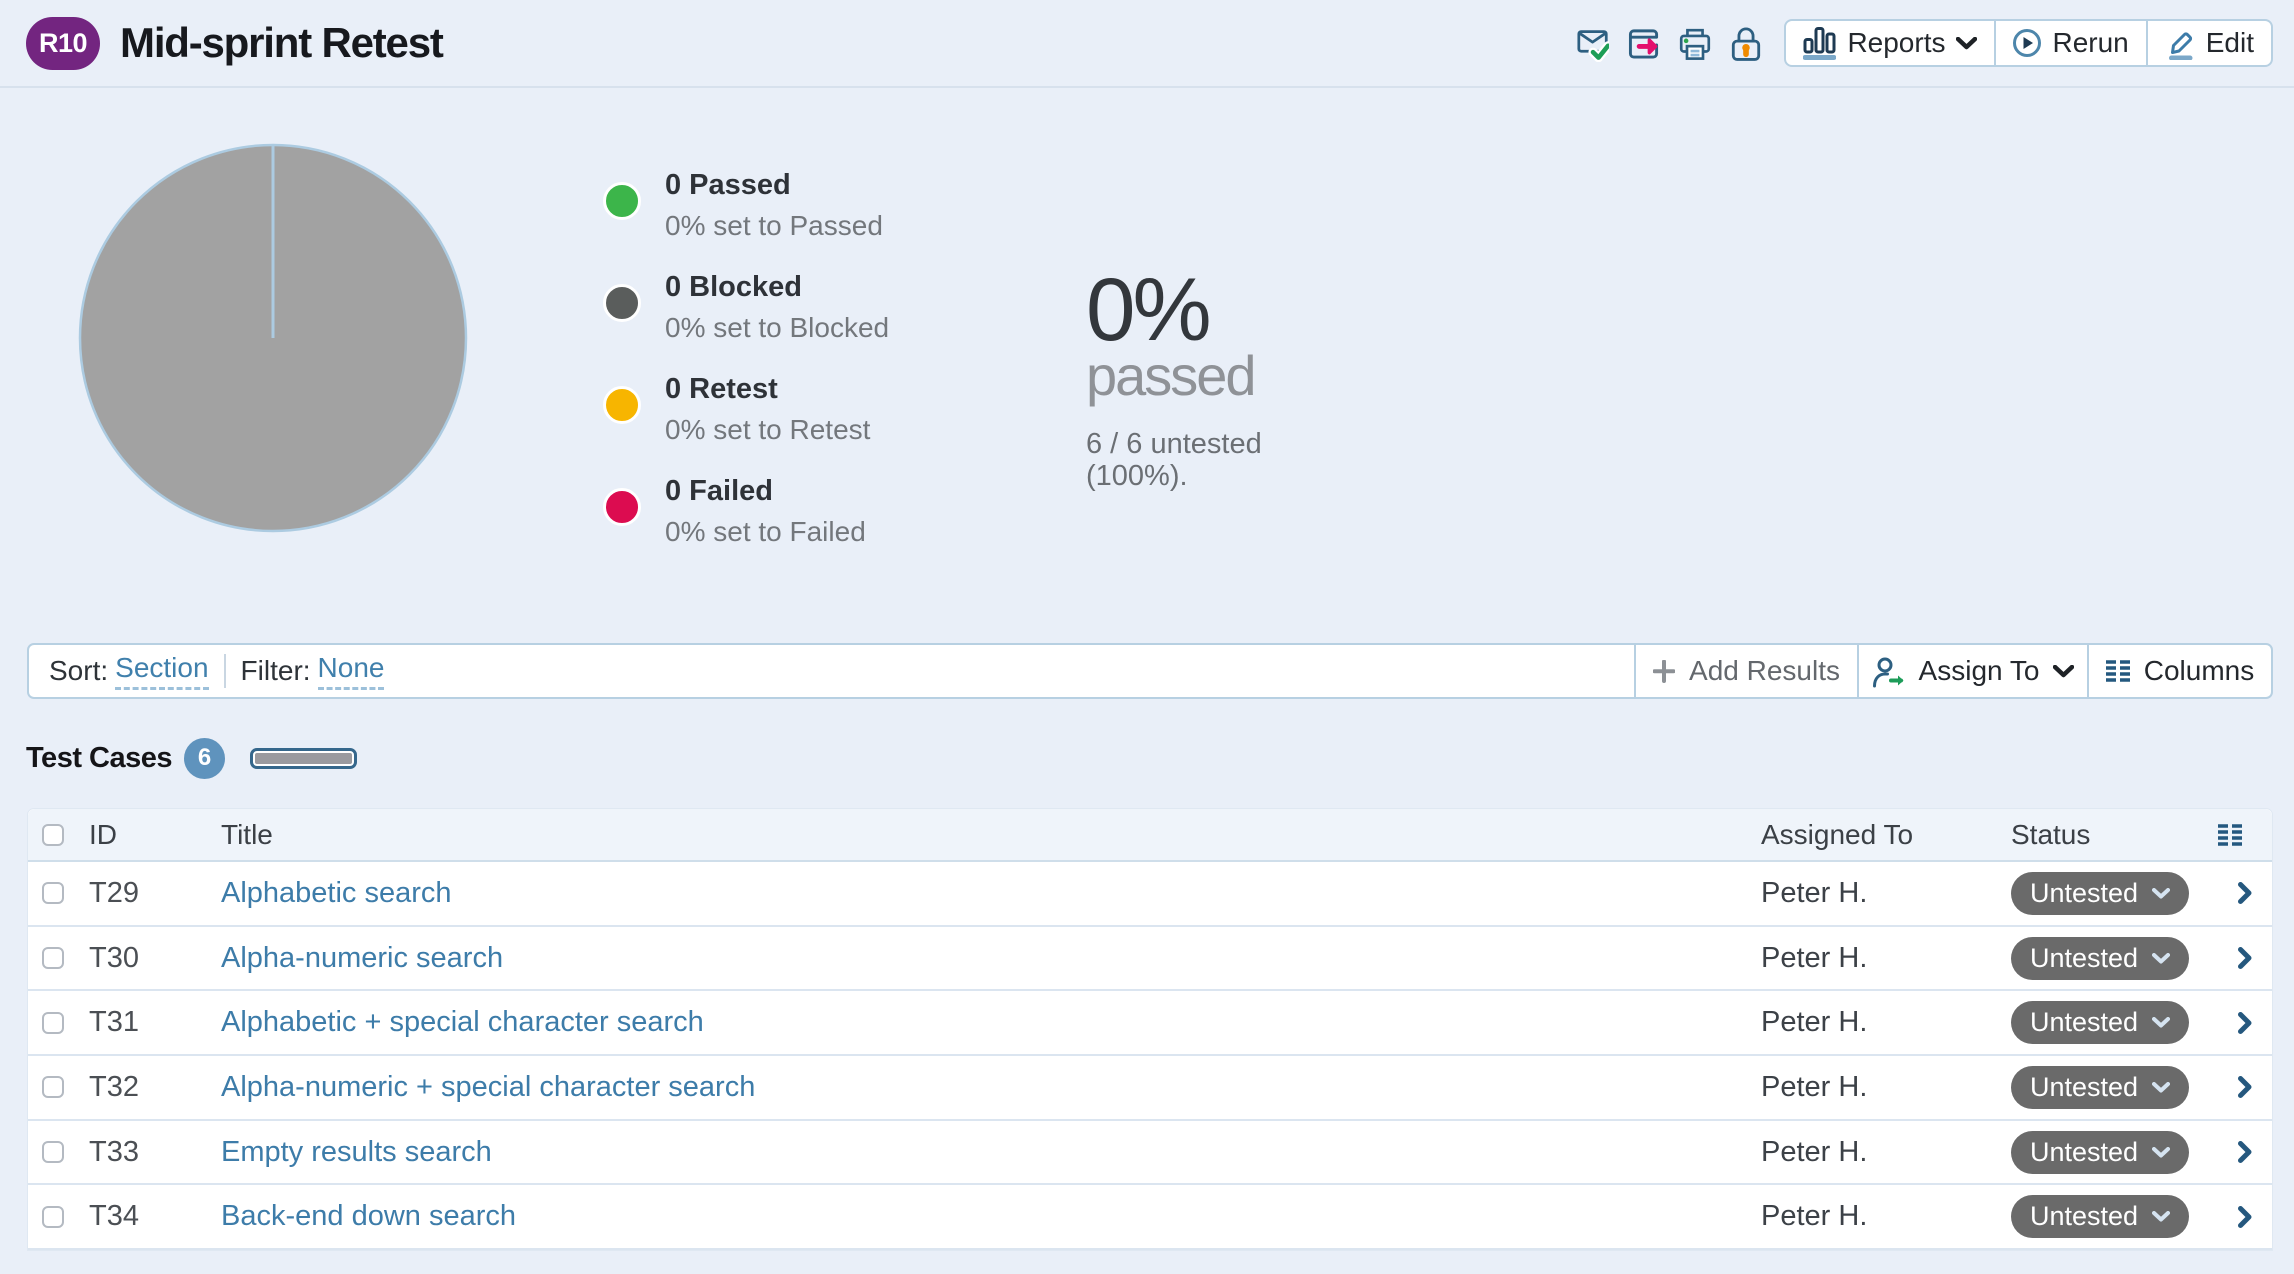  I want to click on bar-chart-icon, so click(1819, 43).